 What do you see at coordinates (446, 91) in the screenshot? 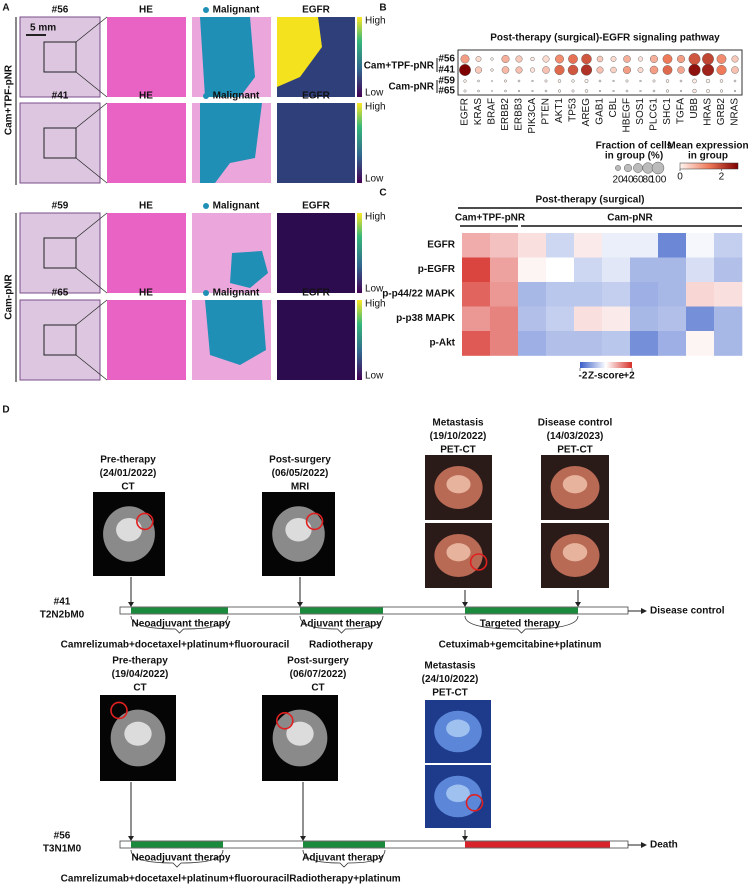
I see `row-label: #65` at bounding box center [446, 91].